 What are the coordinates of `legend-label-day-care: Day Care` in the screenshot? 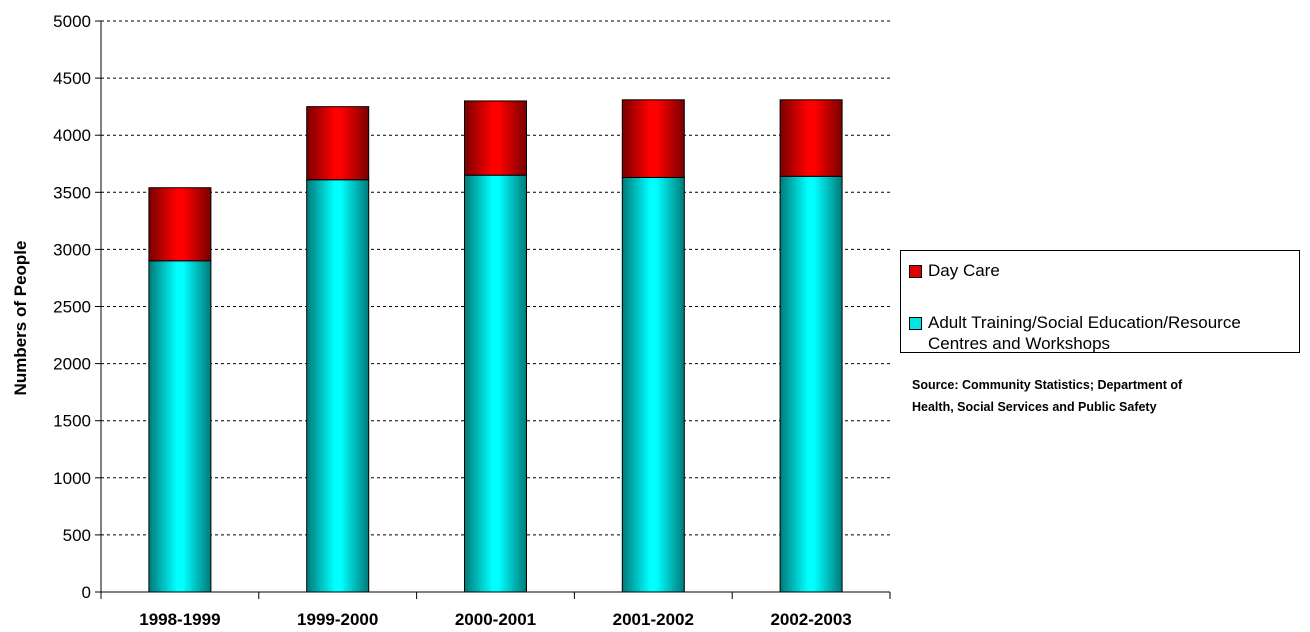 It's located at (964, 270).